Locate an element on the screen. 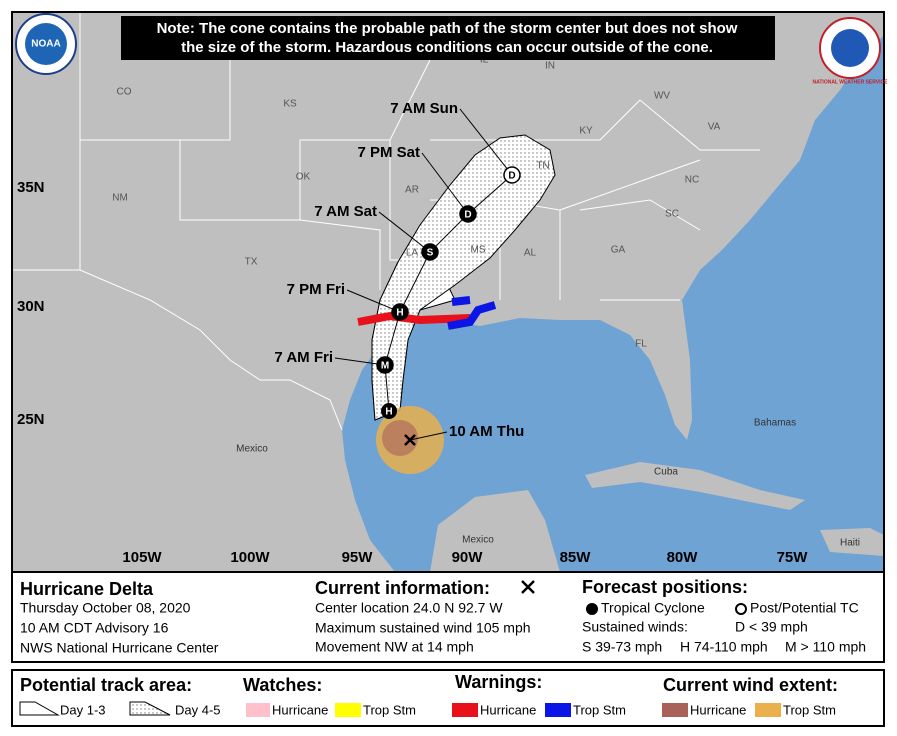 The width and height of the screenshot is (897, 736). point-label: 7 PM Fri is located at coordinates (316, 289).